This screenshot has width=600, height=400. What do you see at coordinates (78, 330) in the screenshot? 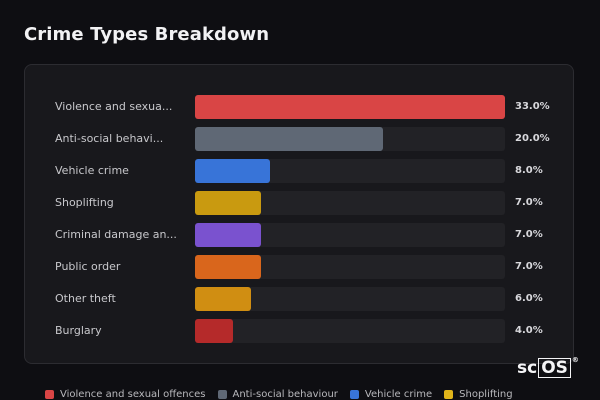
I see `category-label: Burglary` at bounding box center [78, 330].